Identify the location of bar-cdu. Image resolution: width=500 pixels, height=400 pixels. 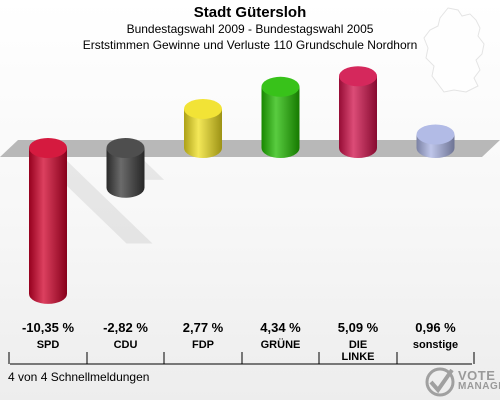
(125, 168).